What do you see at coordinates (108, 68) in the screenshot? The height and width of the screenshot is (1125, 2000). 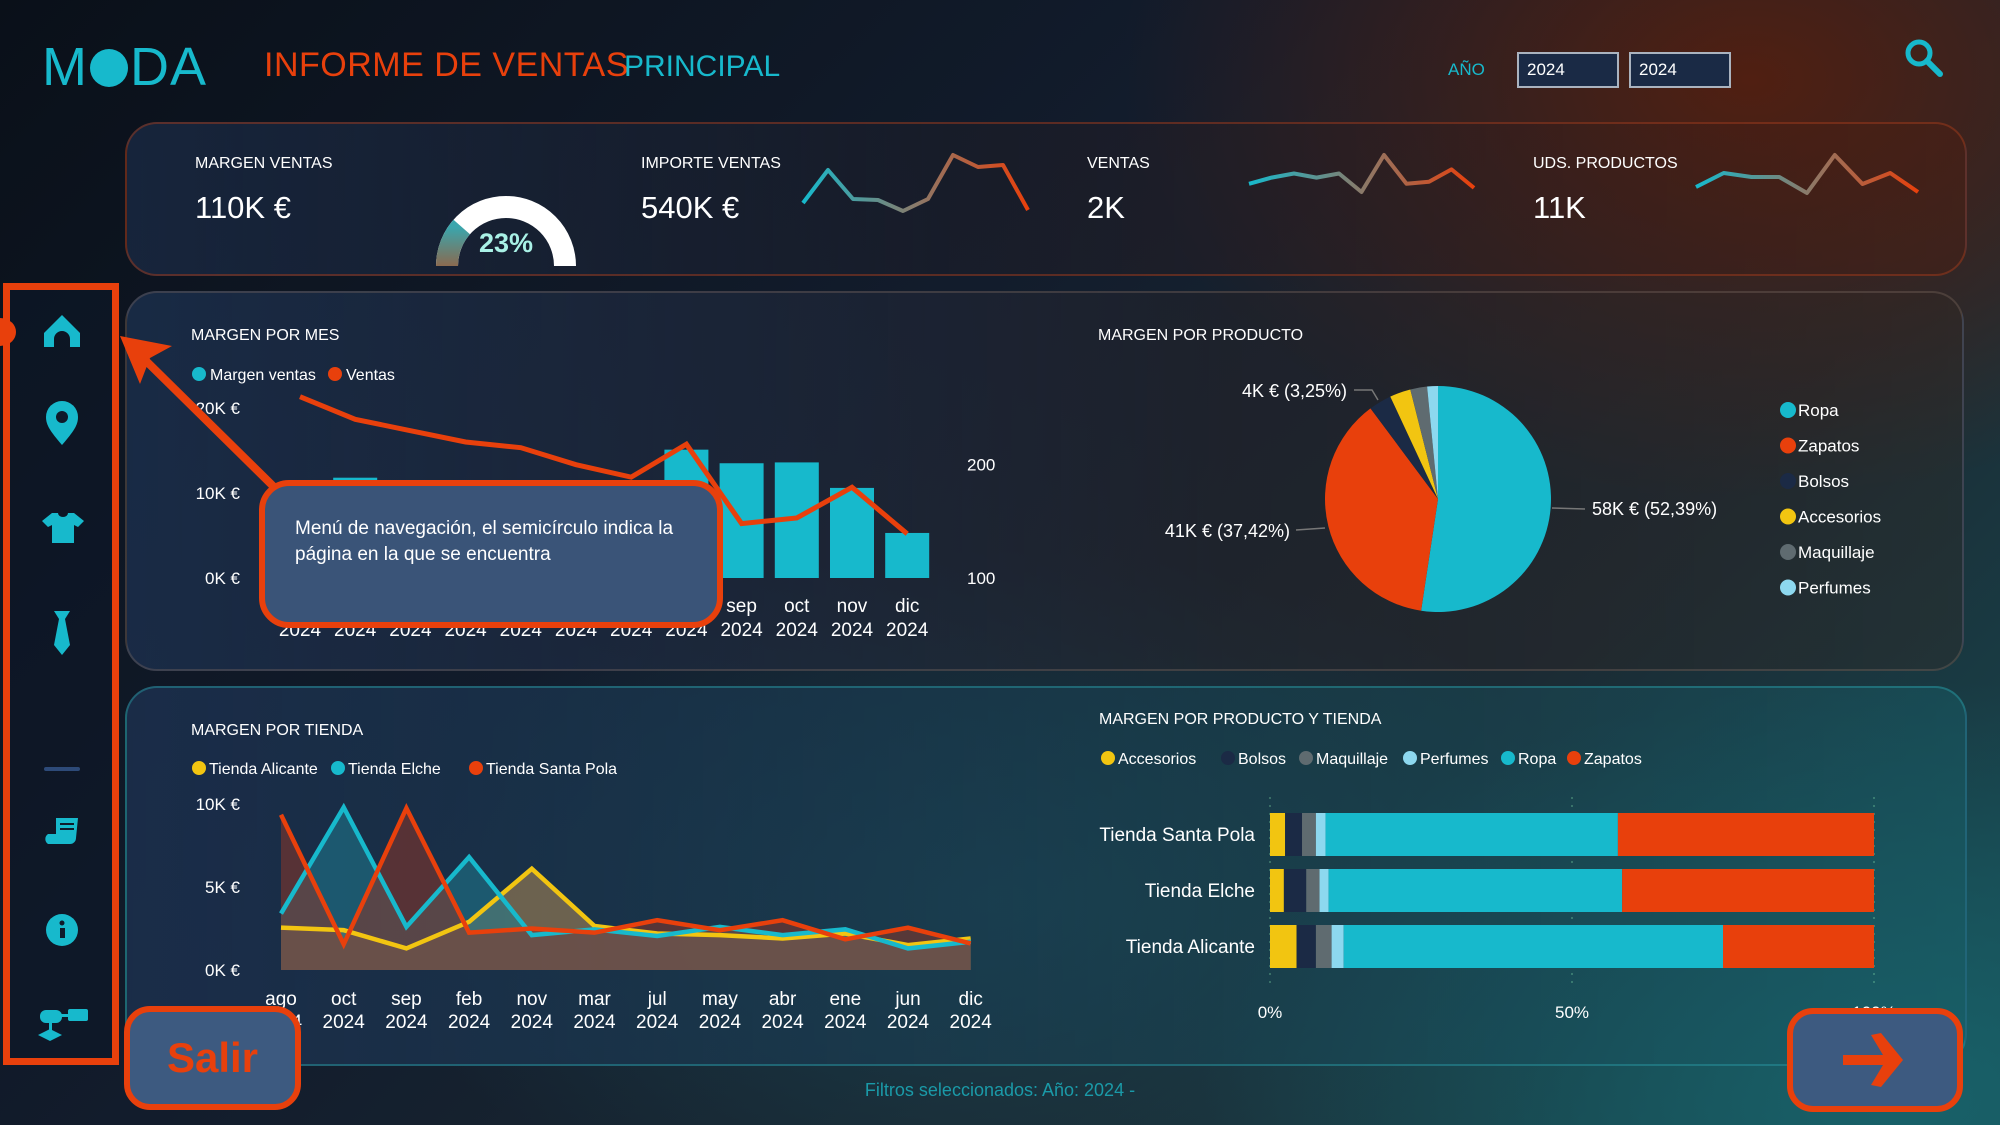 I see `logo-circle` at bounding box center [108, 68].